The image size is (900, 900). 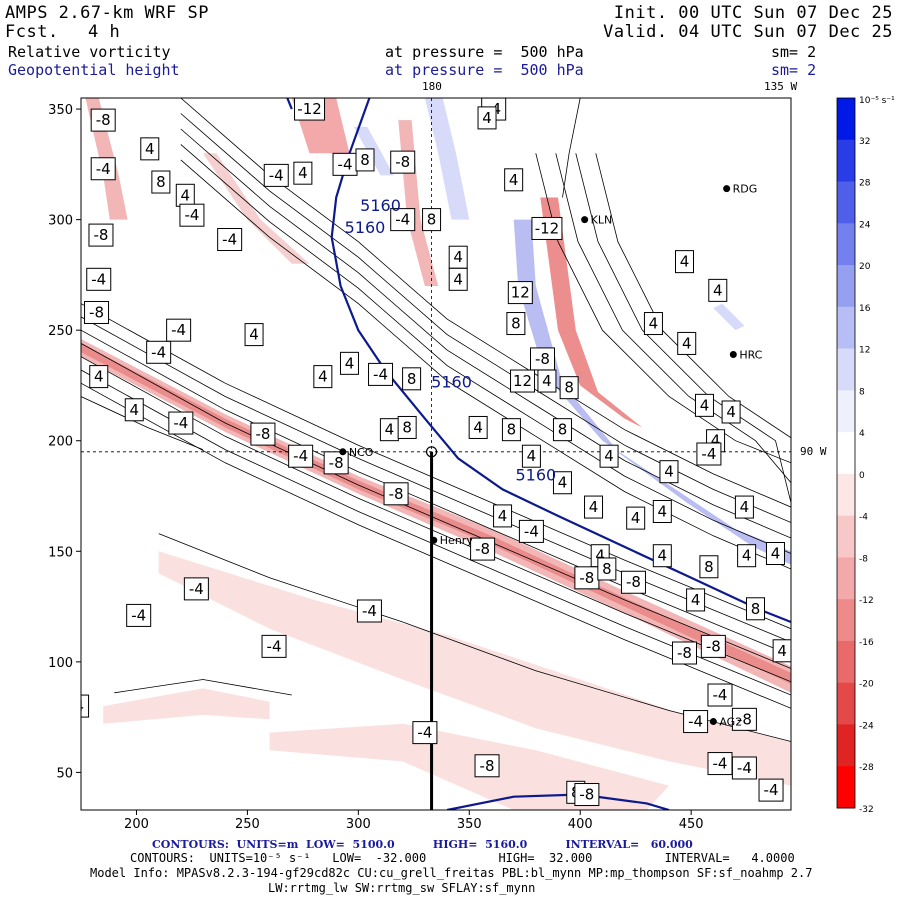 I want to click on station-label: AG2, so click(x=730, y=722).